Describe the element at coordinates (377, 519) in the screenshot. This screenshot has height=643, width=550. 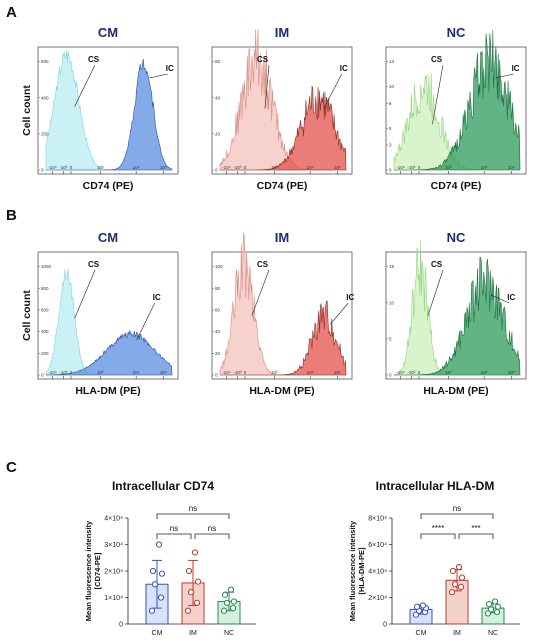
I see `y-tick-label: 8×10⁴` at that location.